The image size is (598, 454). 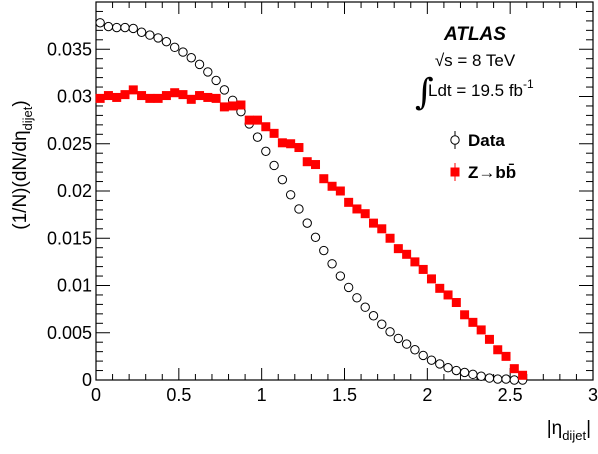 I want to click on energy-label: √s = 8 TeV, so click(x=475, y=60).